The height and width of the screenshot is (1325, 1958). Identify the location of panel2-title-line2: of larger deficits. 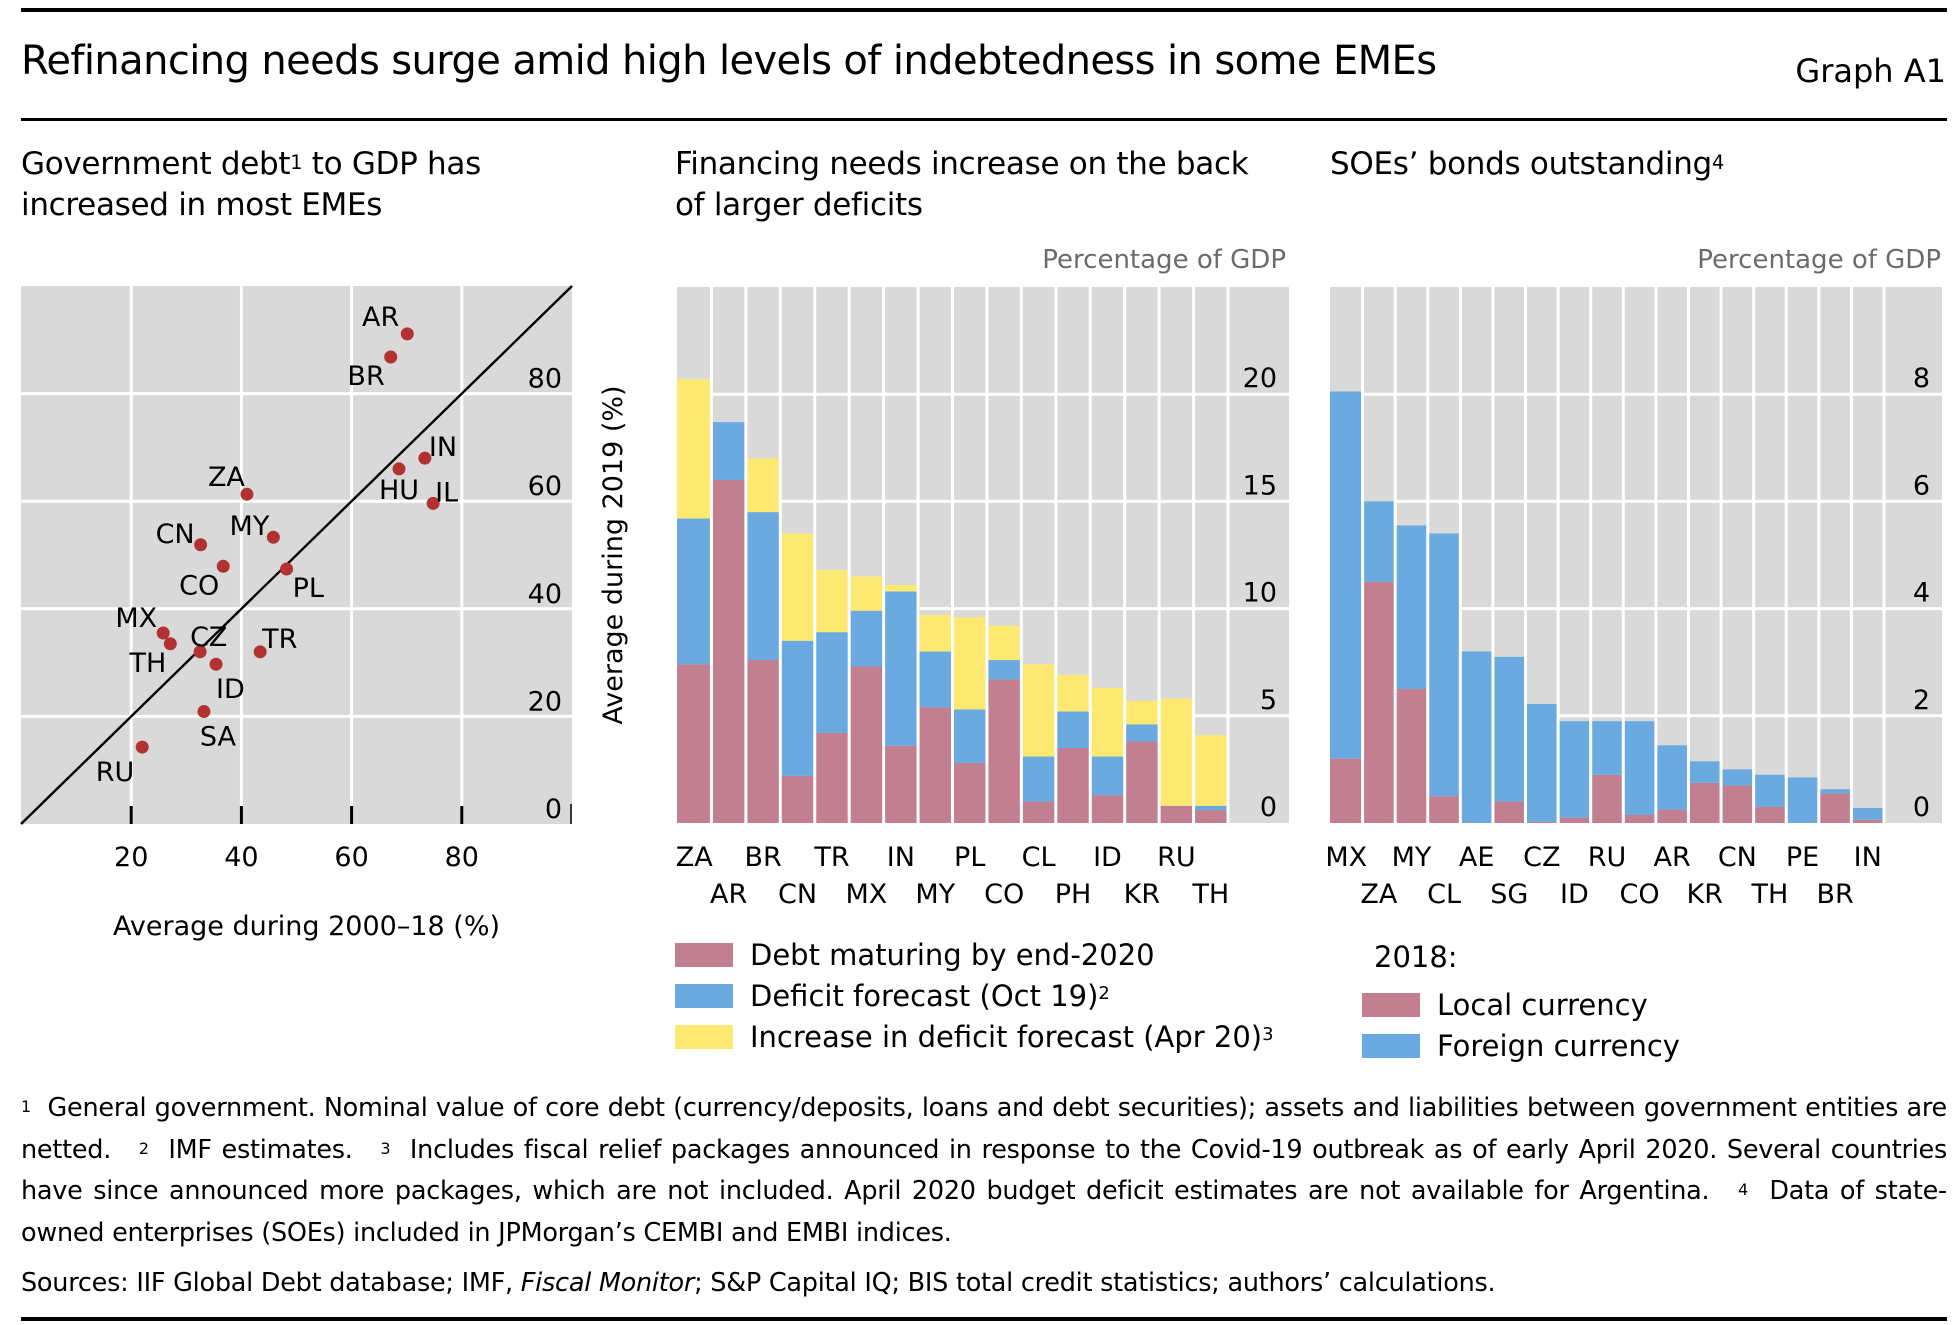
(799, 205).